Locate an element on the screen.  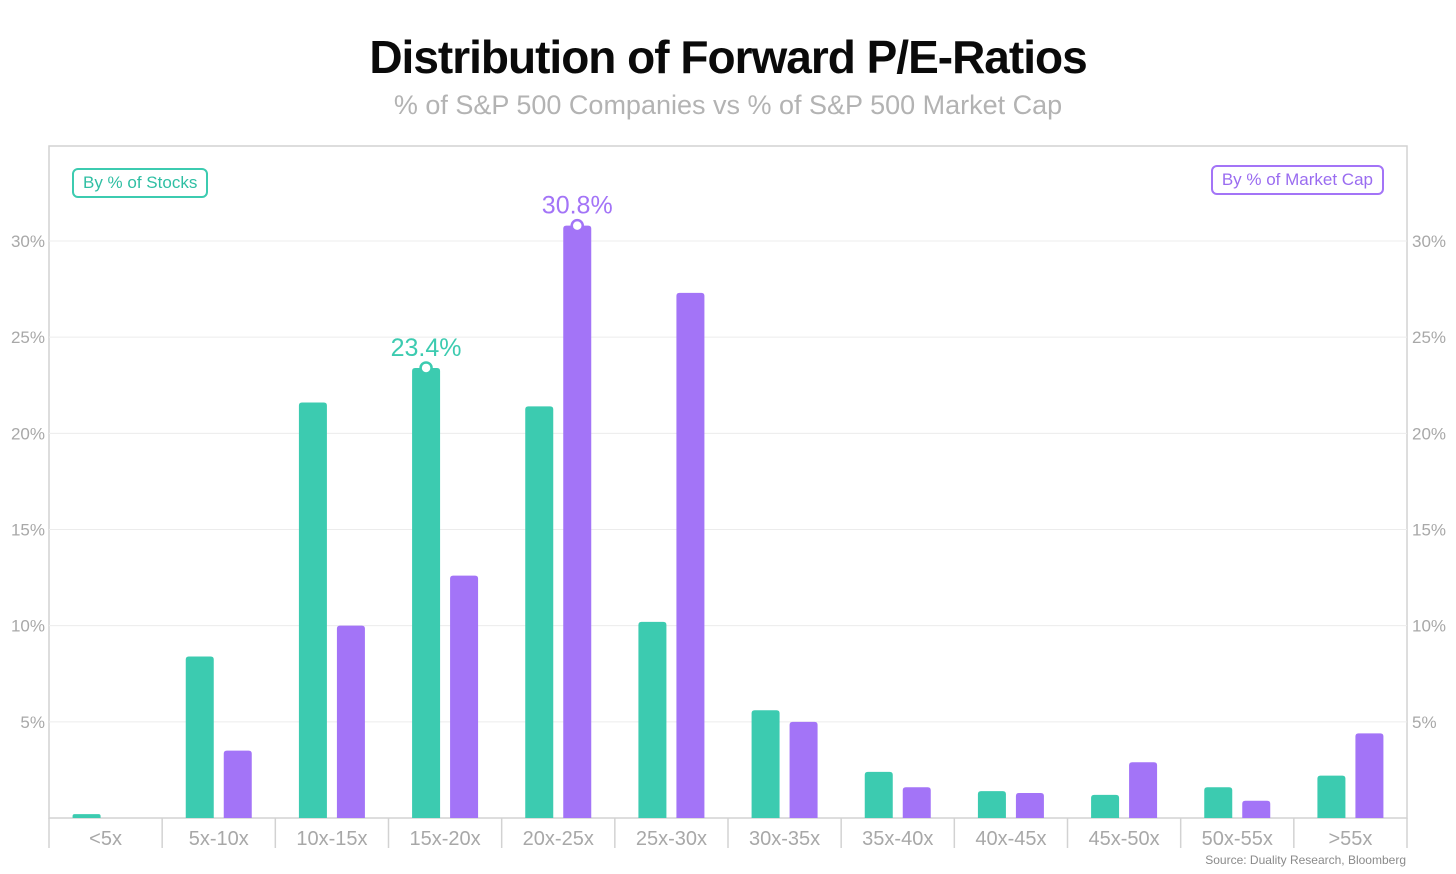
y-tick-label-left: 15% is located at coordinates (28, 530).